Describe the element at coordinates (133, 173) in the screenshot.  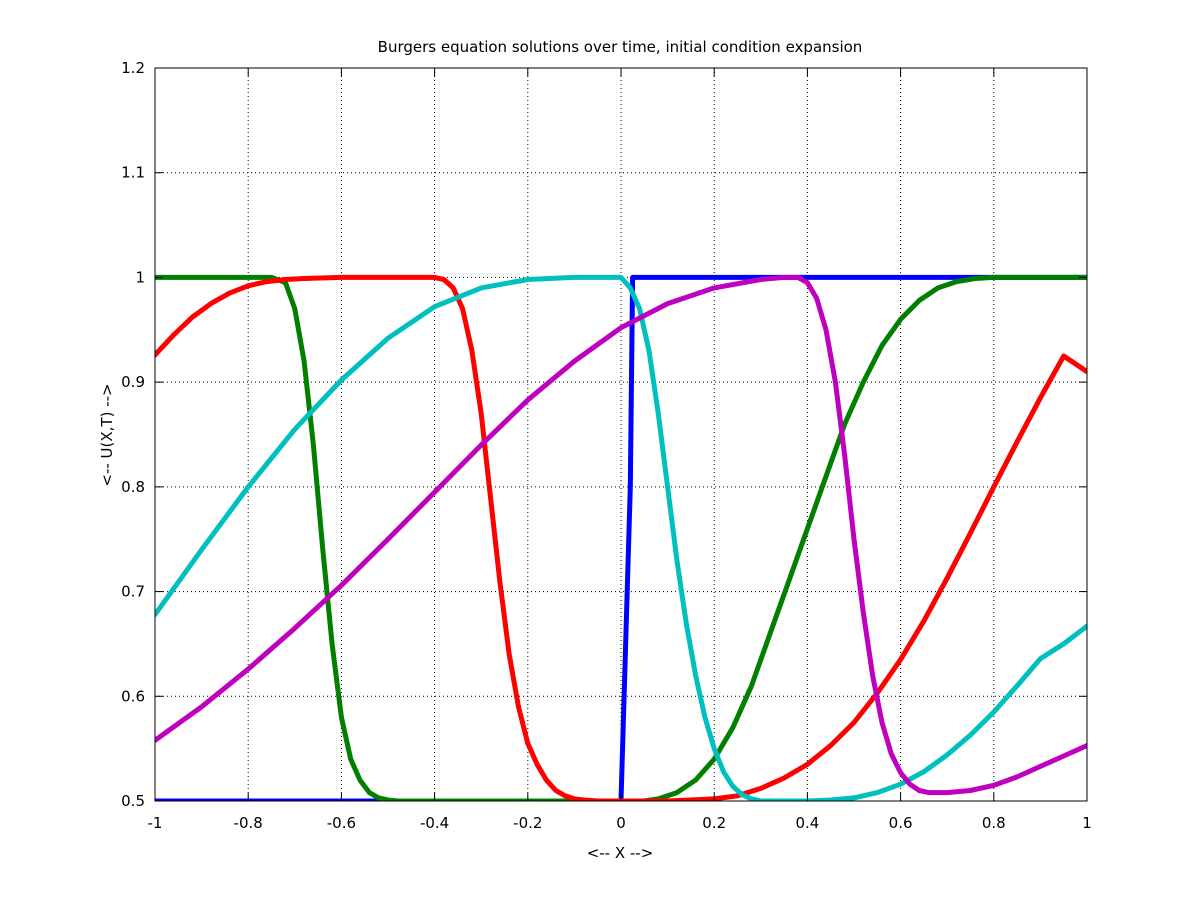
I see `y-tick-label: 1.1` at that location.